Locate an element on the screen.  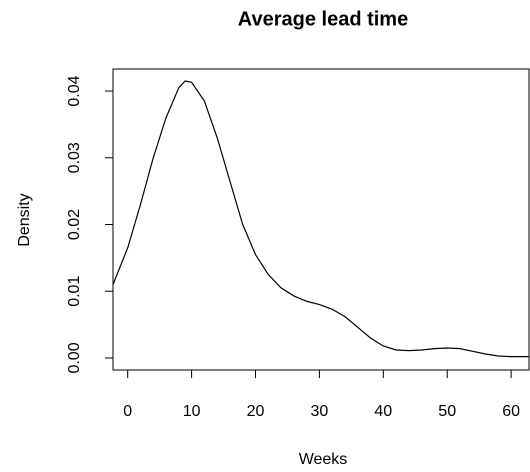
y-tick-label: 0.02 is located at coordinates (74, 224).